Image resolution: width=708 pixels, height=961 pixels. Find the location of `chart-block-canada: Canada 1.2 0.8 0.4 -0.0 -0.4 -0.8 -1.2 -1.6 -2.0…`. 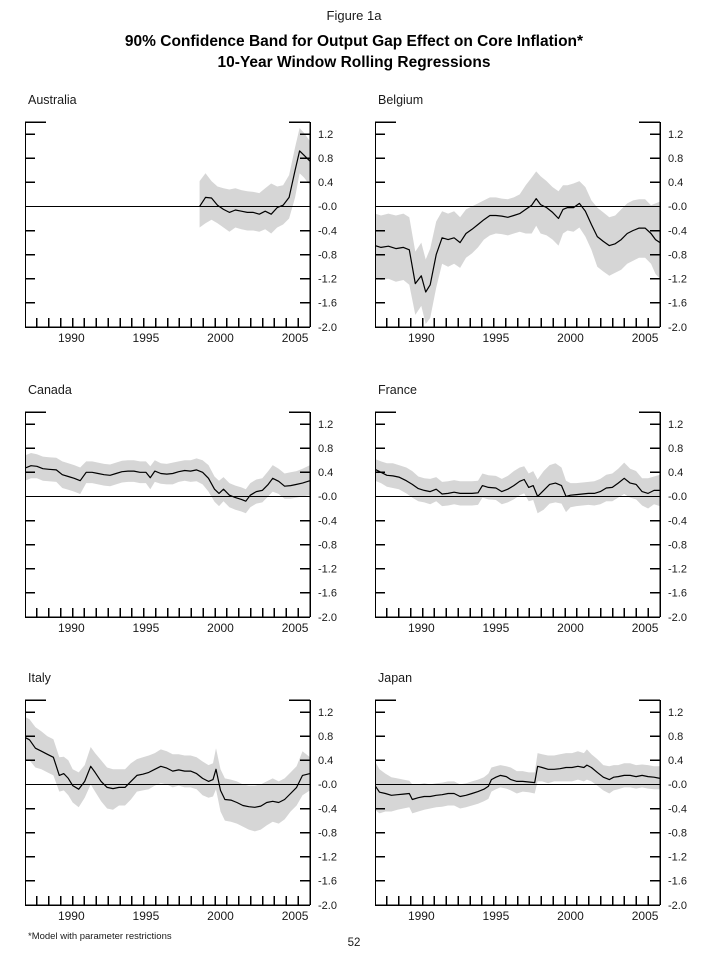

chart-block-canada: Canada 1.2 0.8 0.4 -0.0 -0.4 -0.8 -1.2 -1.6 -2.0… is located at coordinates (191, 517).